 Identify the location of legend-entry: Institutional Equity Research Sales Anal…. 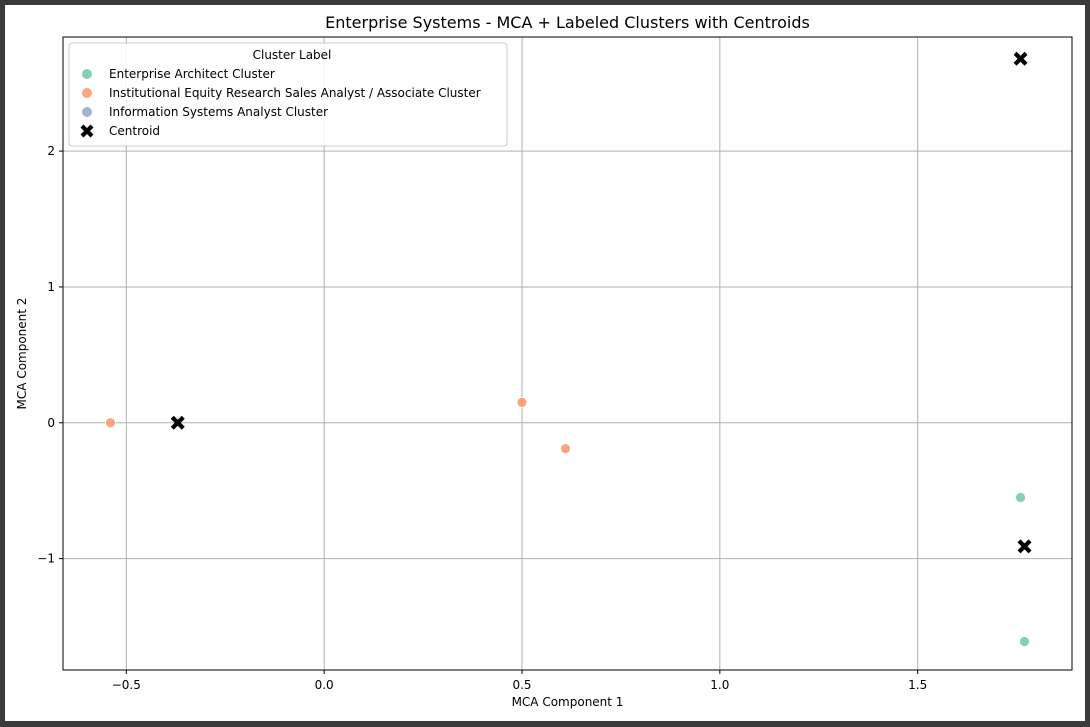
(281, 93).